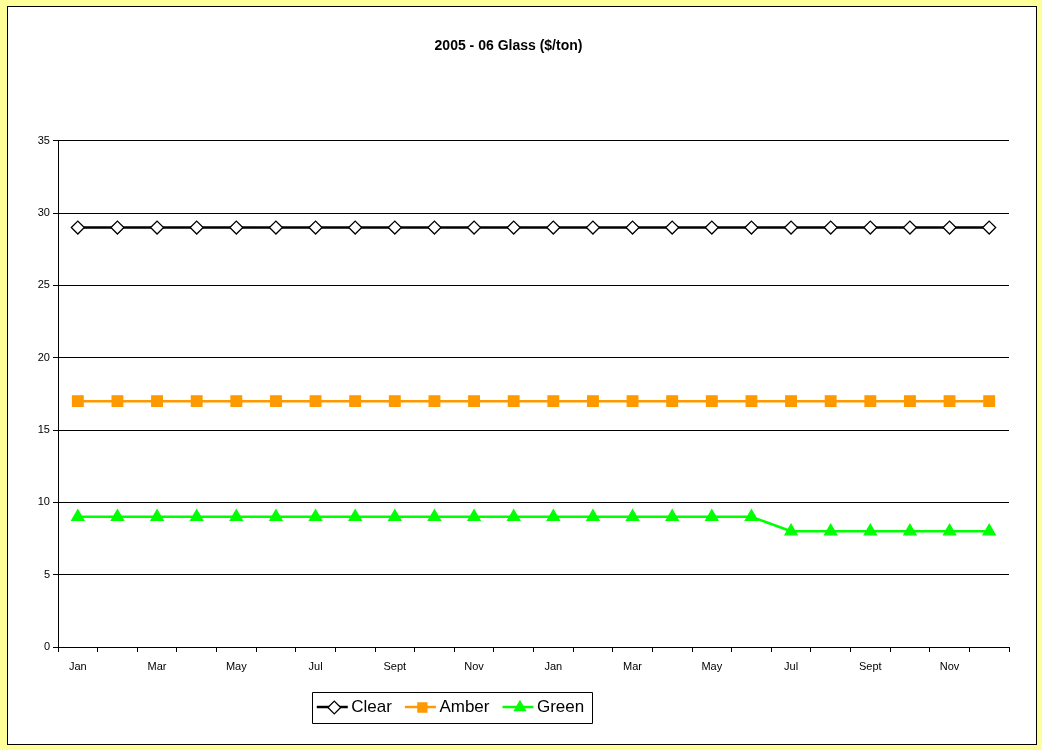 Image resolution: width=1042 pixels, height=750 pixels. What do you see at coordinates (43, 501) in the screenshot?
I see `y-tick-label: 10` at bounding box center [43, 501].